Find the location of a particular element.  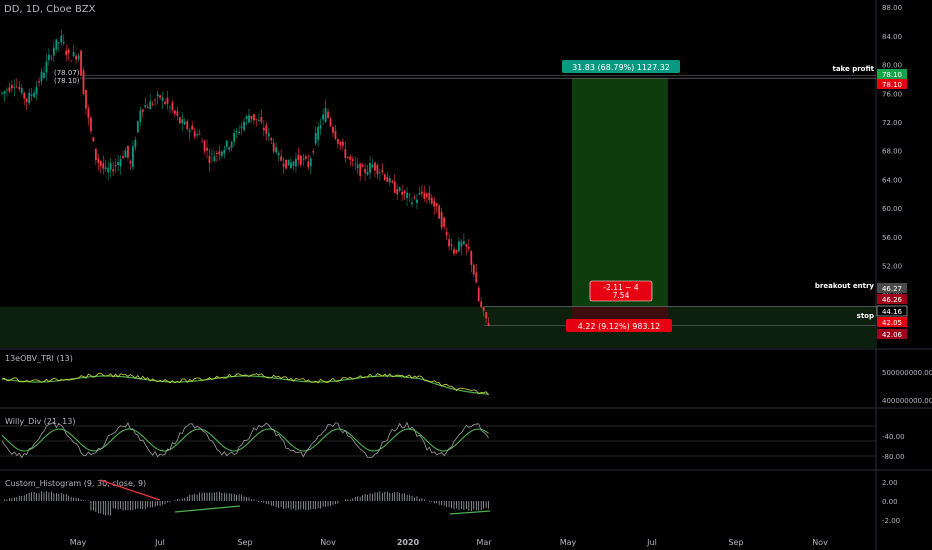

obv-indicator-pane: 13eOBV_TRI (13) 500000000.00 400000000.00 is located at coordinates (466, 379).